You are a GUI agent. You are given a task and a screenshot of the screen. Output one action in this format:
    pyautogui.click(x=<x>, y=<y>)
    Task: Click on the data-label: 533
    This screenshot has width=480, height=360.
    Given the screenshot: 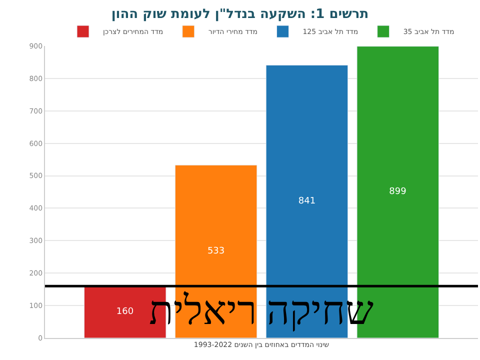 What is the action you would take?
    pyautogui.click(x=216, y=251)
    